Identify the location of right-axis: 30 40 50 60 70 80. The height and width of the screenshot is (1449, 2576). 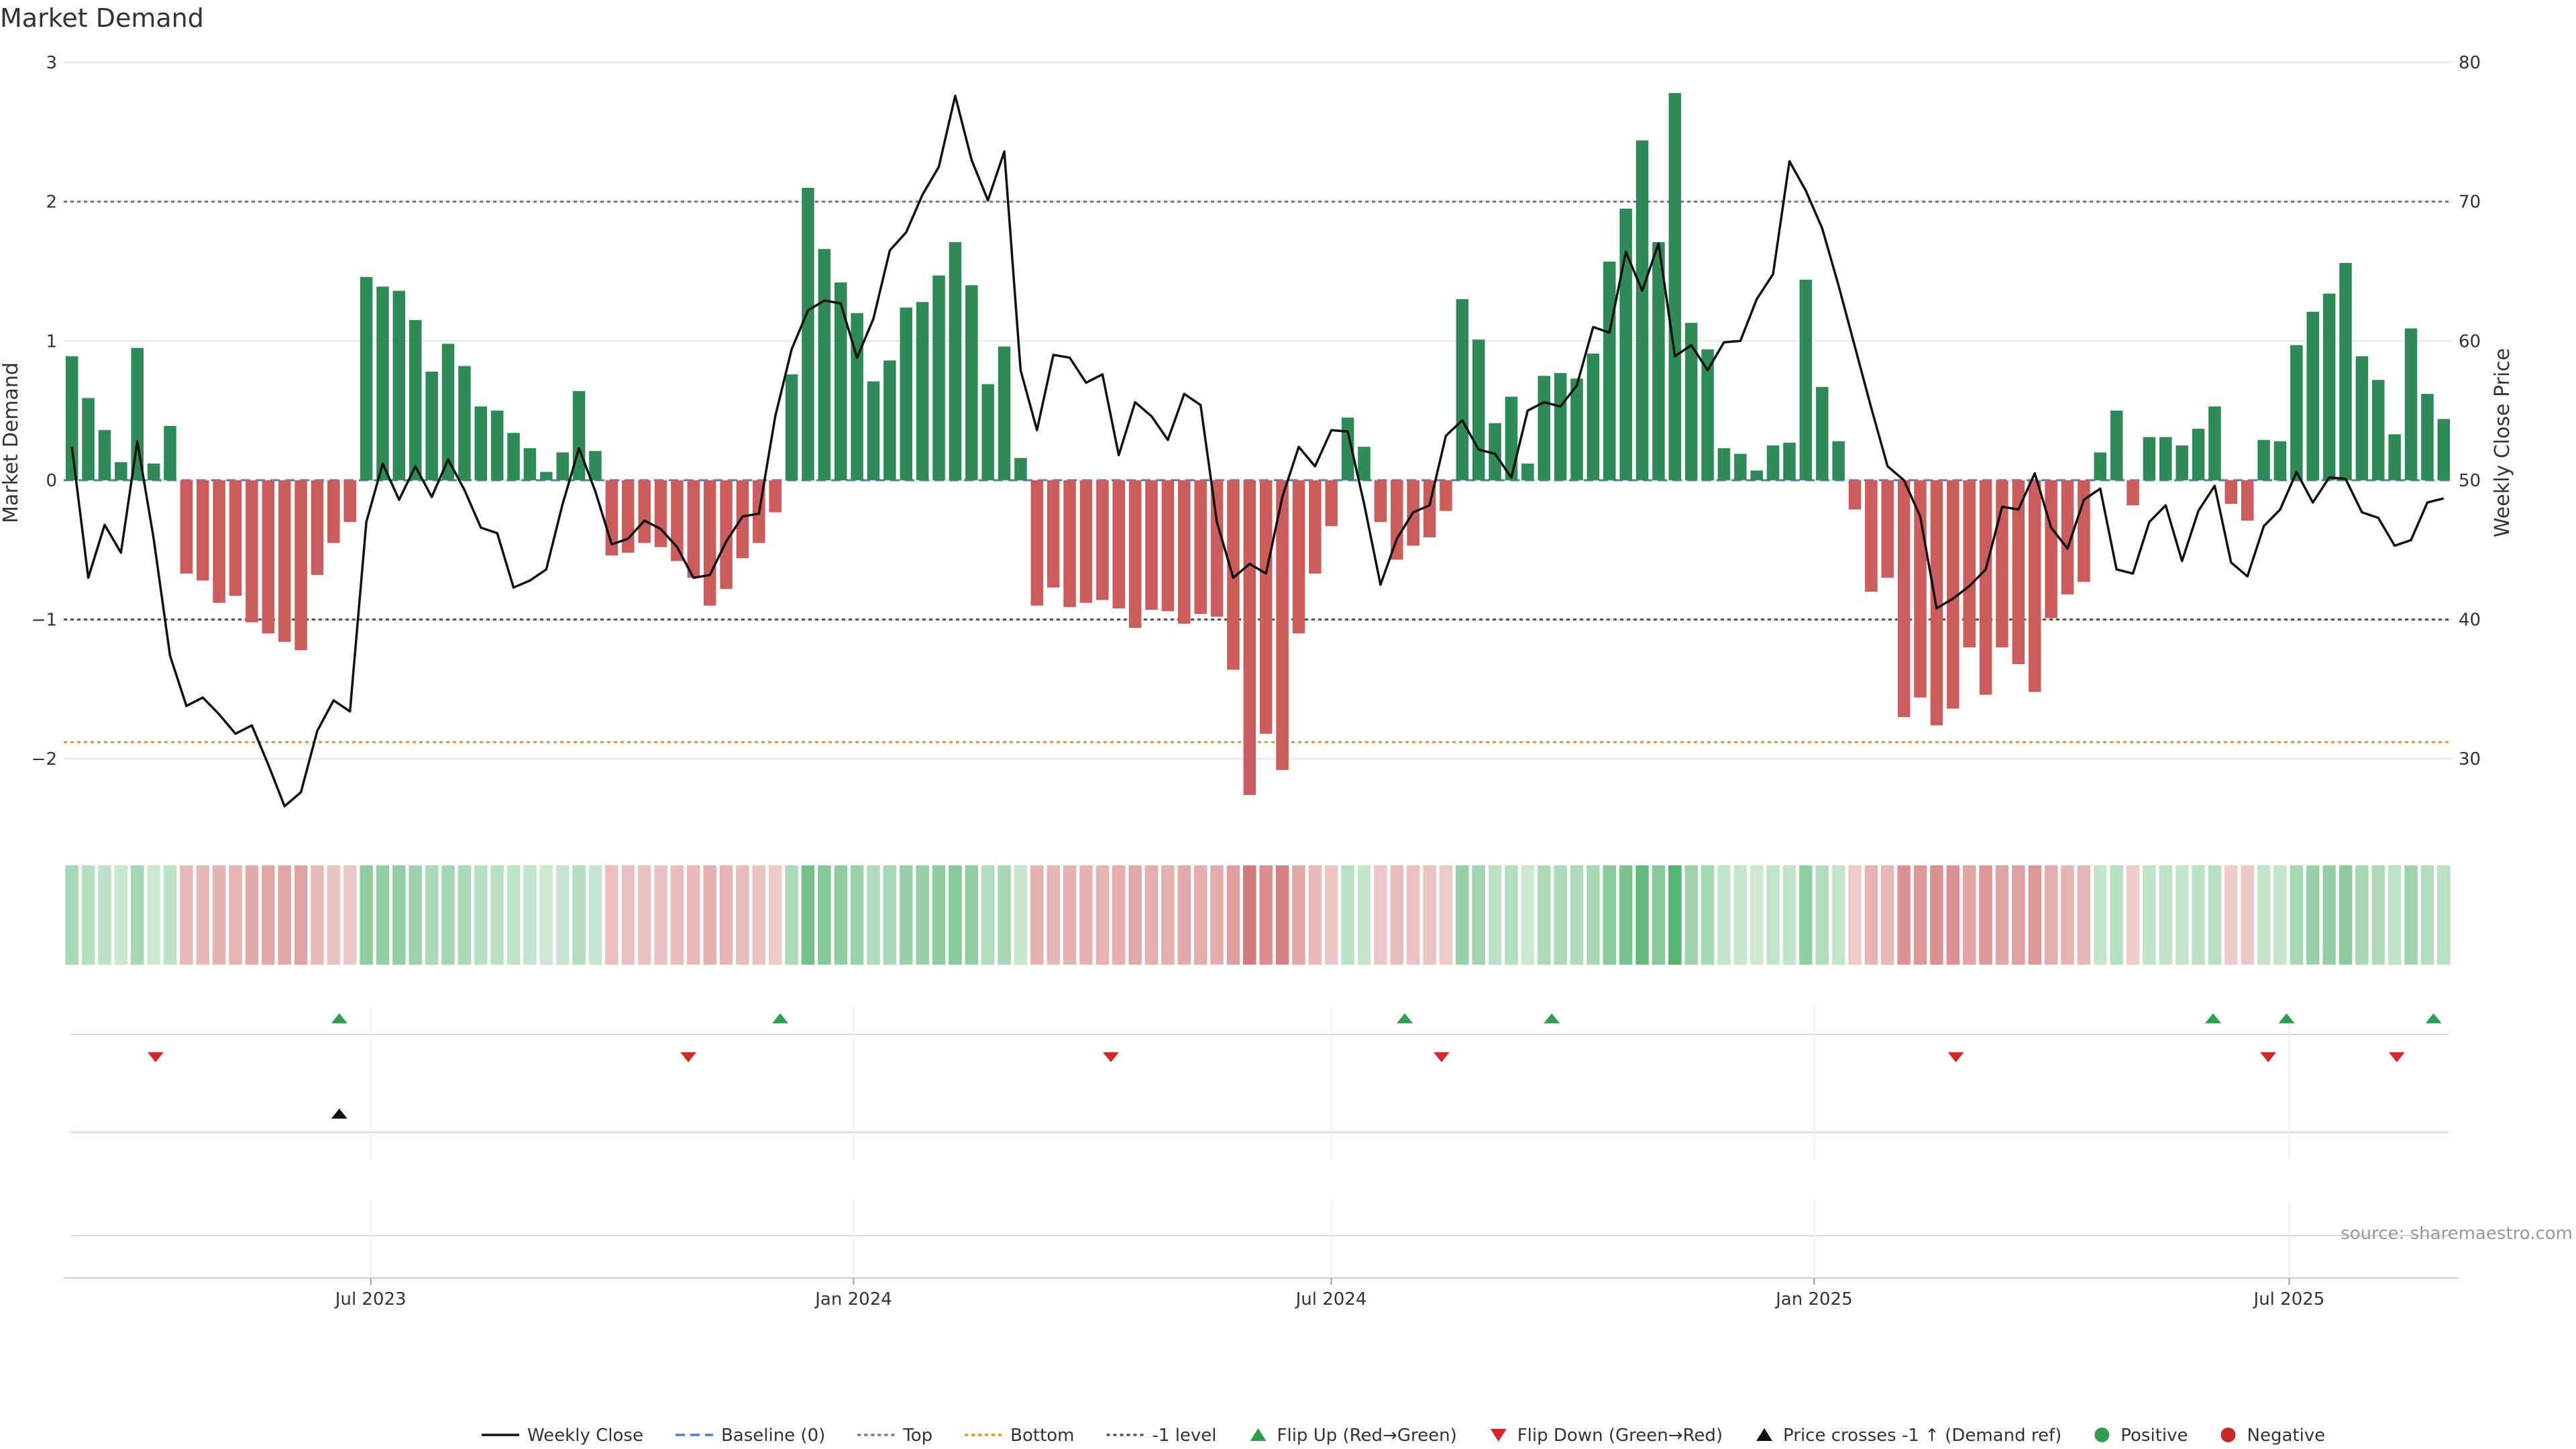
(2470, 411).